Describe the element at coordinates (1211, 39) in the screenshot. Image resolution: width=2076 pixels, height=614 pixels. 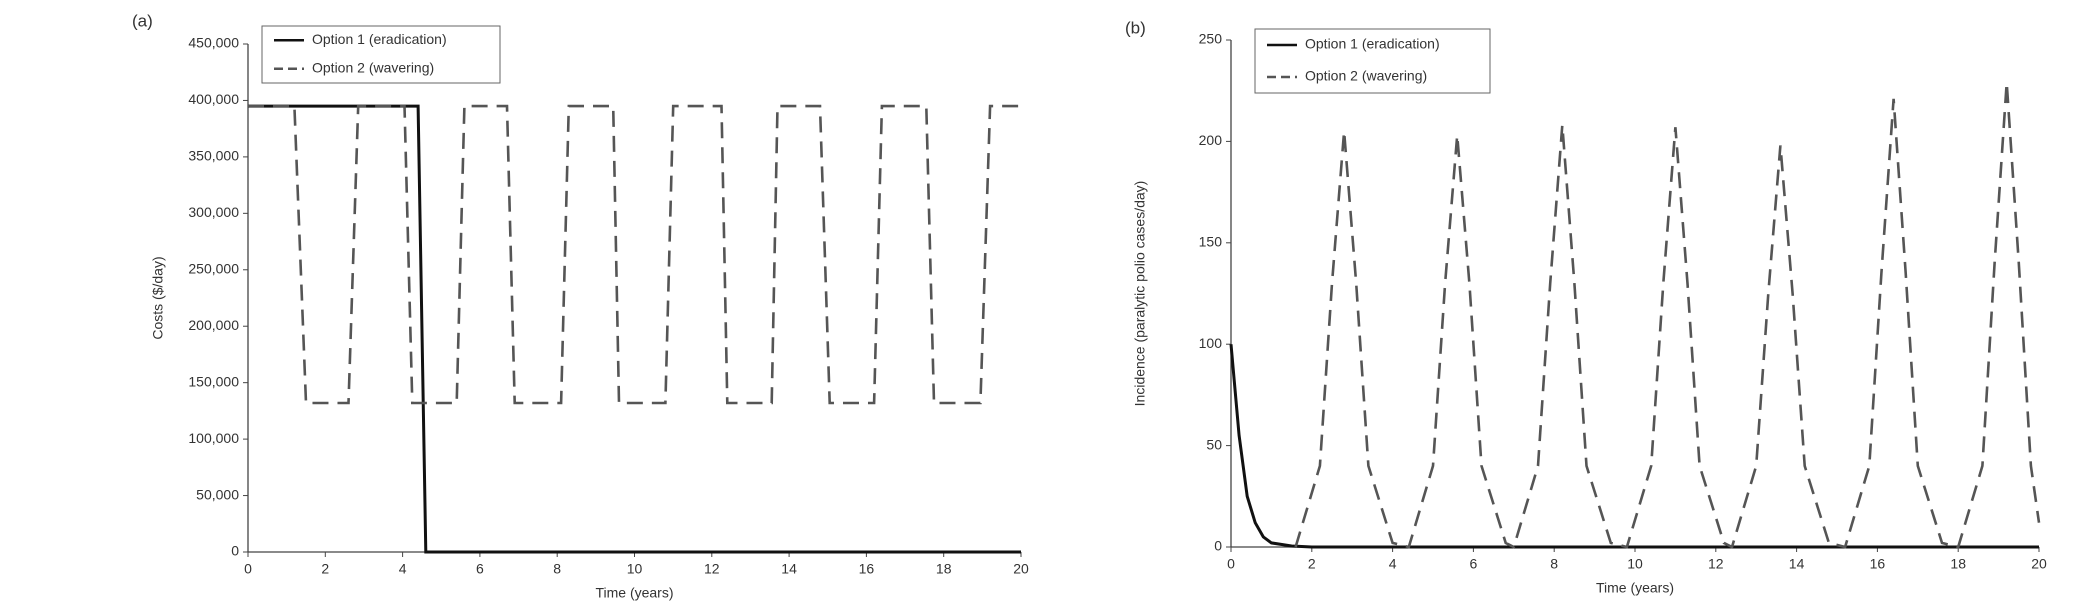
I see `y-tick-label: 250` at that location.